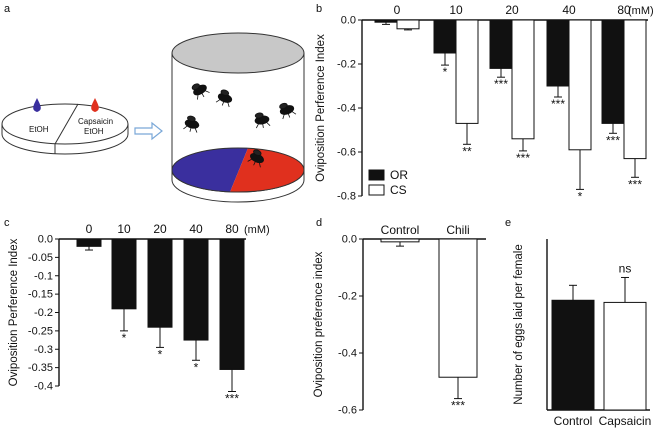 This screenshot has width=660, height=432. What do you see at coordinates (14, 312) in the screenshot?
I see `panel-c-y-axis-title: Oviposition Perference Index` at bounding box center [14, 312].